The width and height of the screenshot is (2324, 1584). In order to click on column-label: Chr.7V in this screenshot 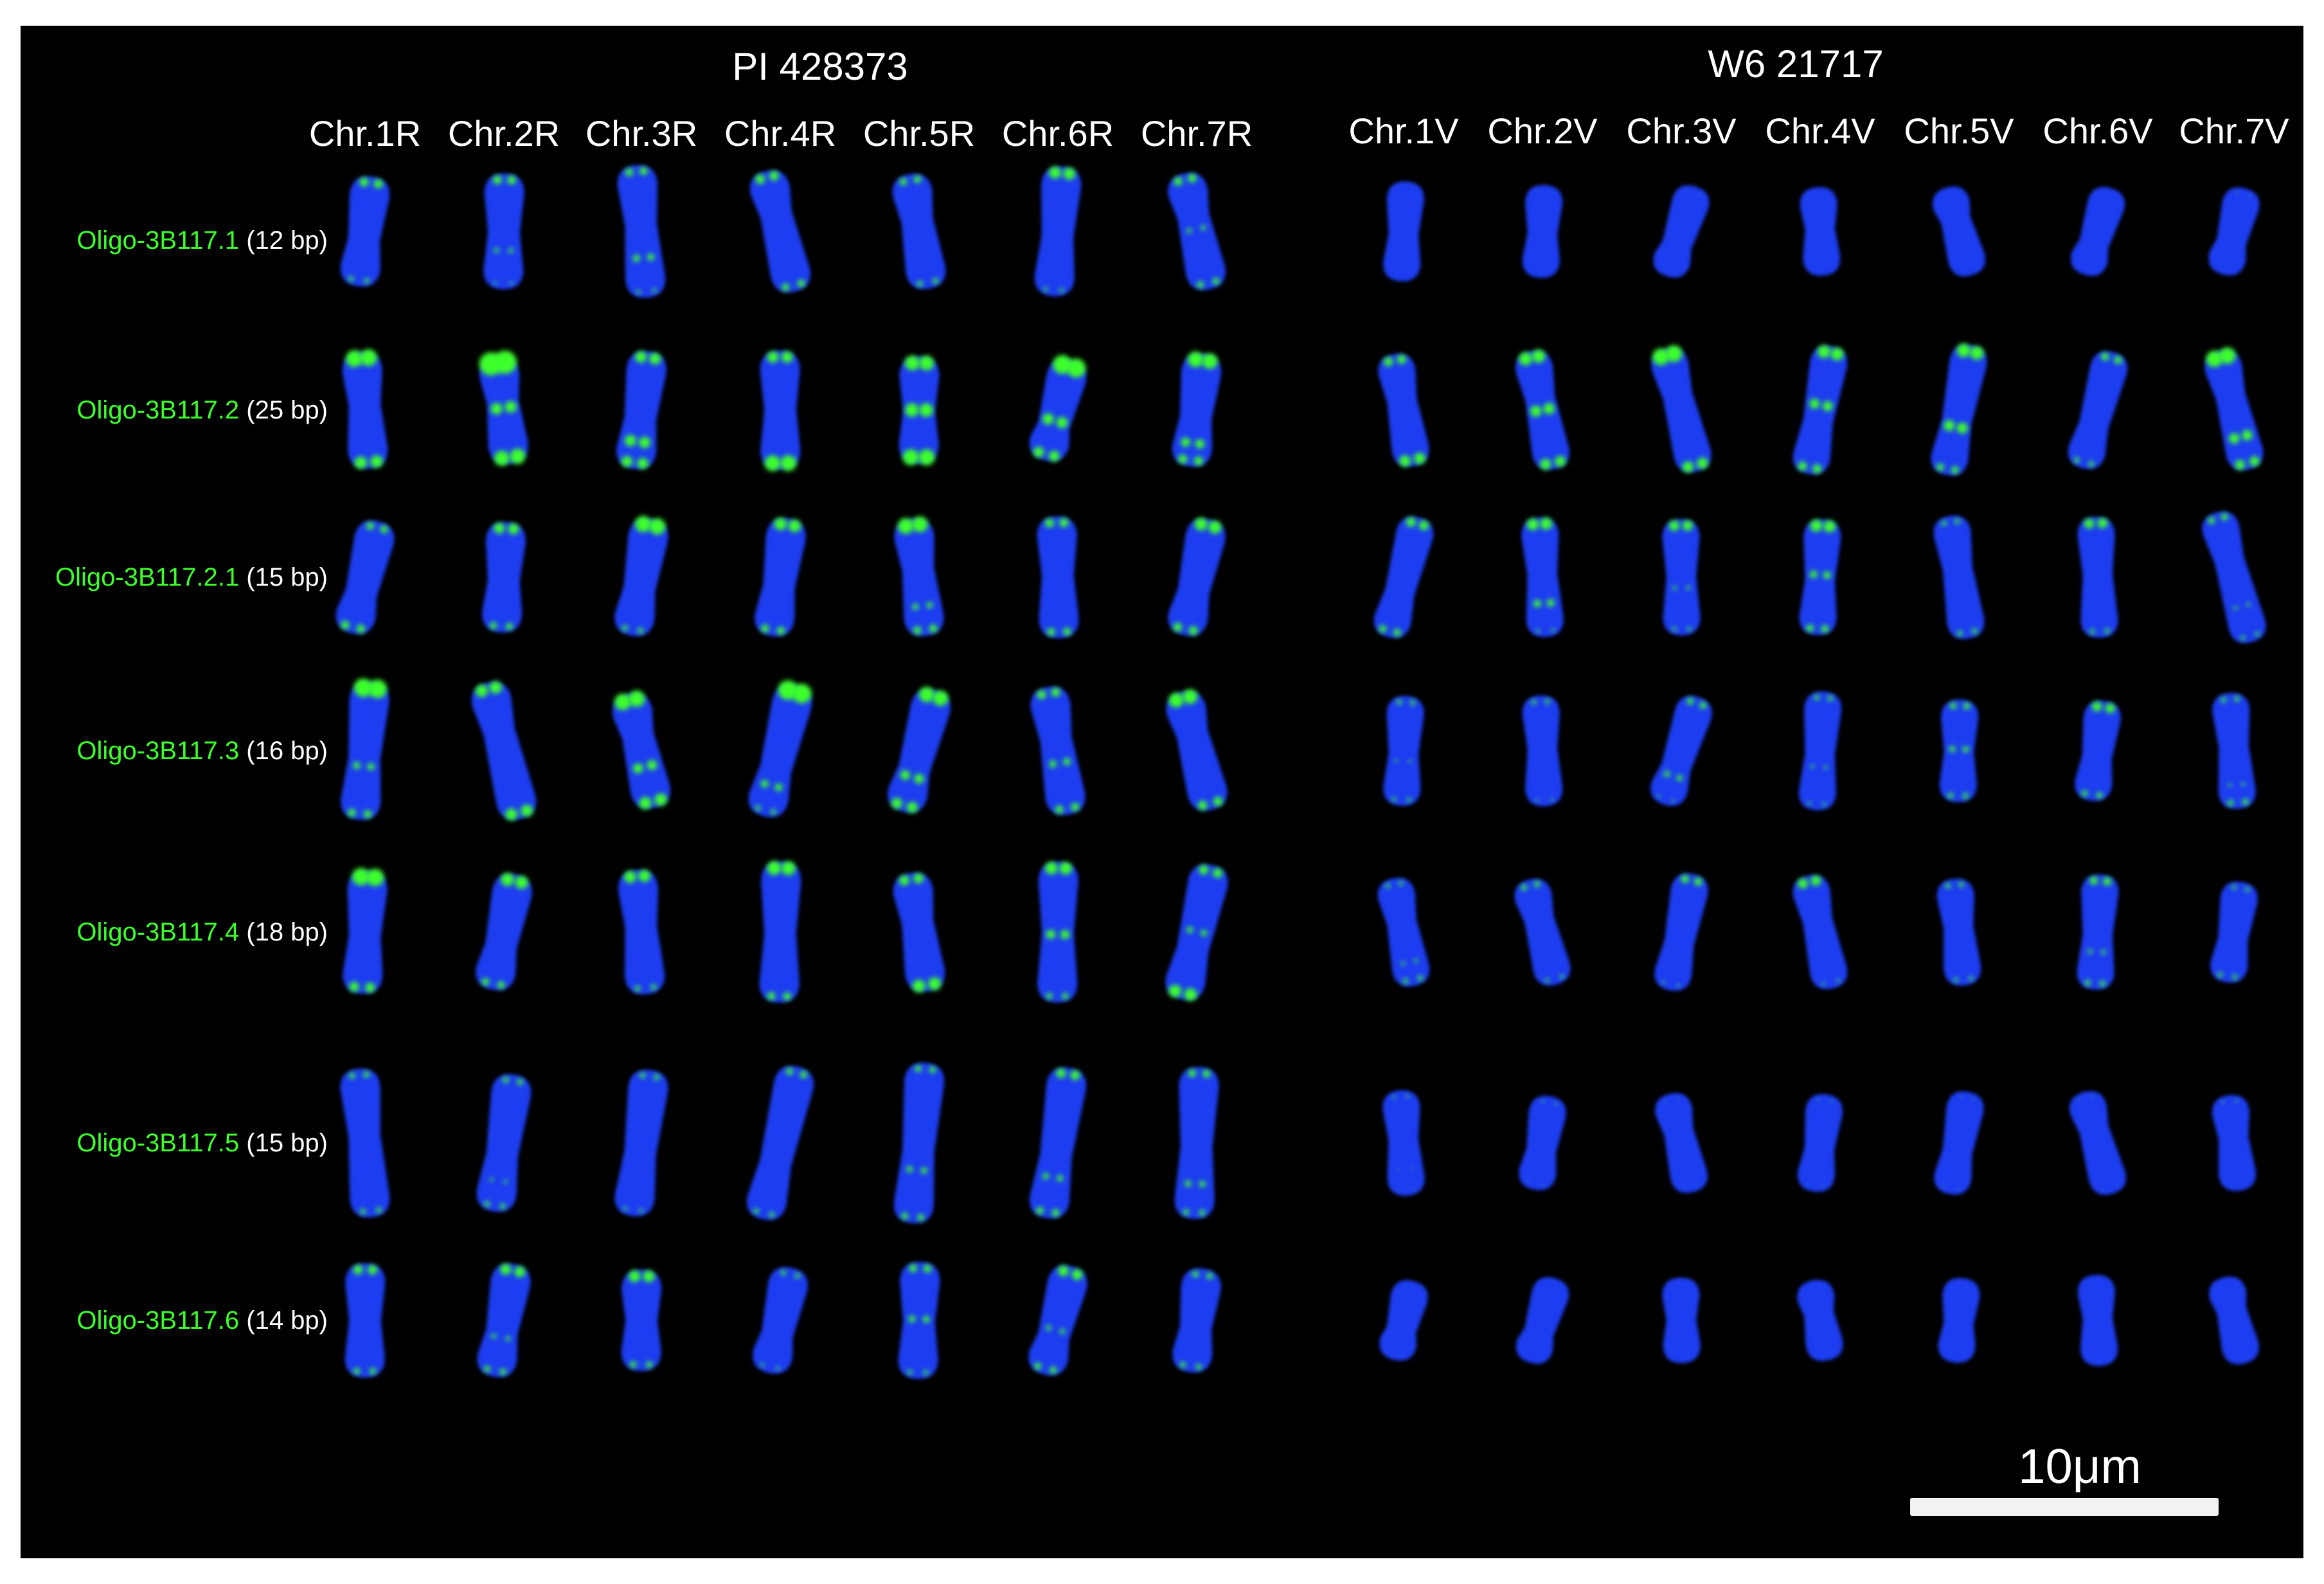, I will do `click(2234, 131)`.